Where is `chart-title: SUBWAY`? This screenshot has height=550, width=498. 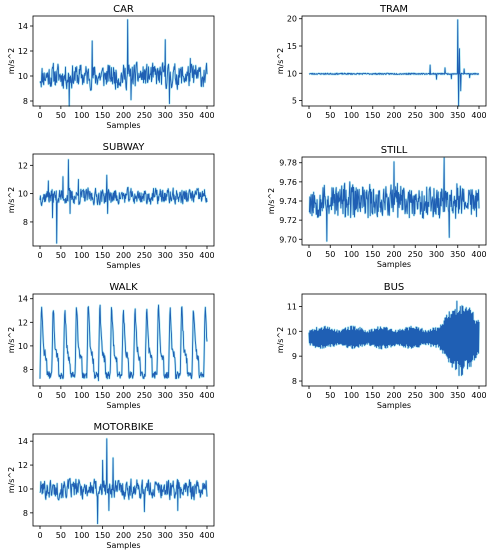
chart-title: SUBWAY is located at coordinates (124, 147).